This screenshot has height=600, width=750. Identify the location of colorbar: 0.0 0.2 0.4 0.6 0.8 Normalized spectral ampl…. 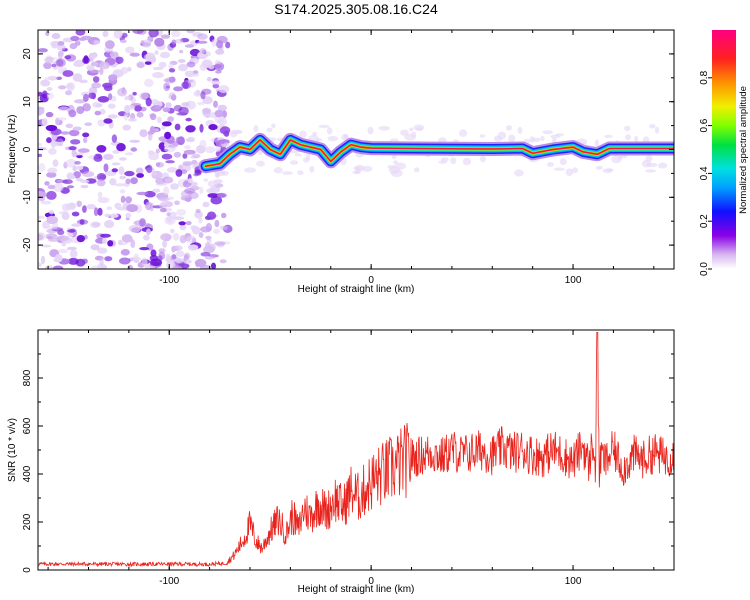
(724, 153).